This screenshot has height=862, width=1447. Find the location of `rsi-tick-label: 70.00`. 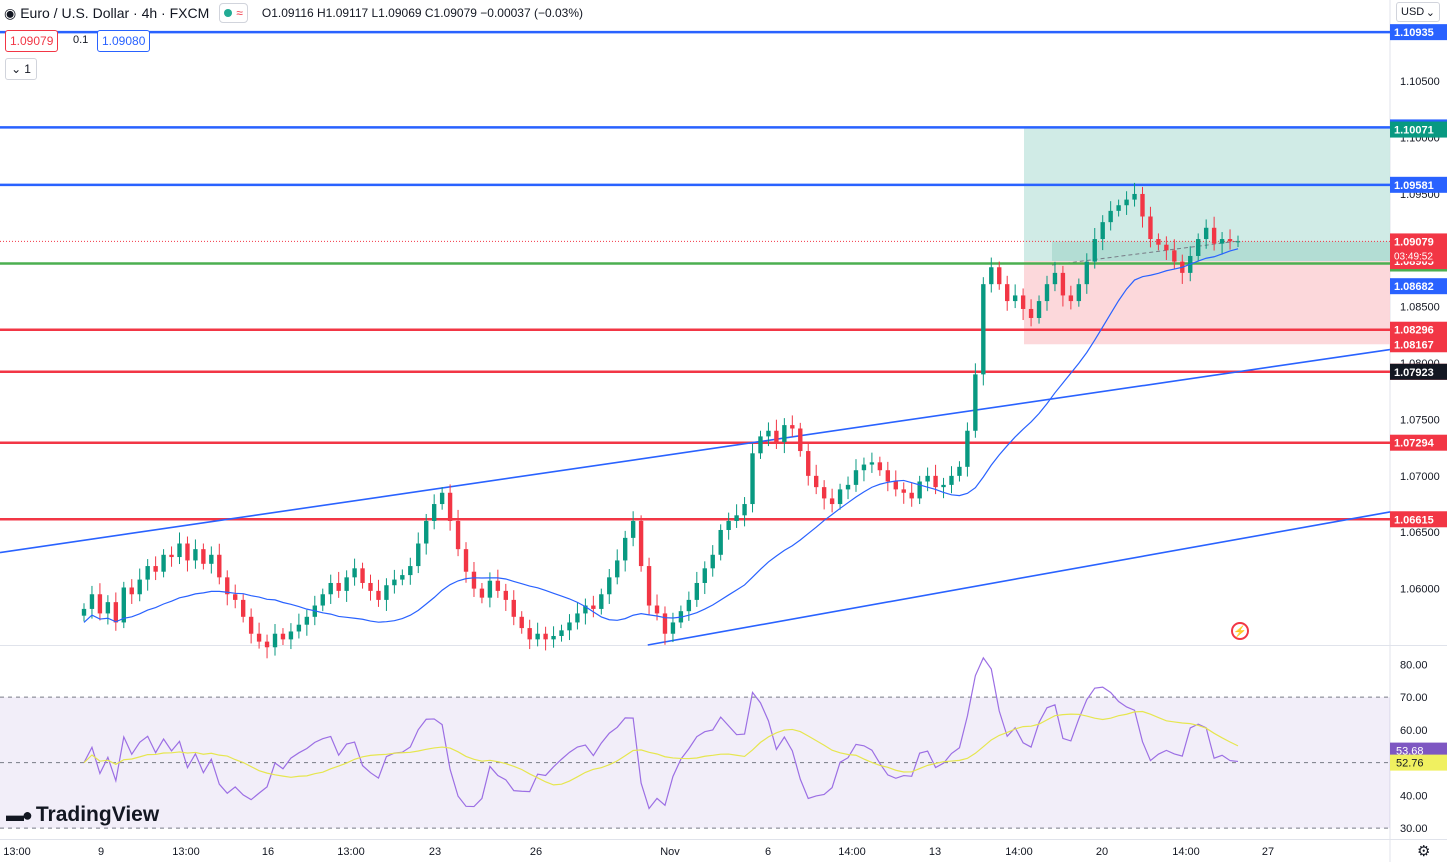

rsi-tick-label: 70.00 is located at coordinates (1414, 698).